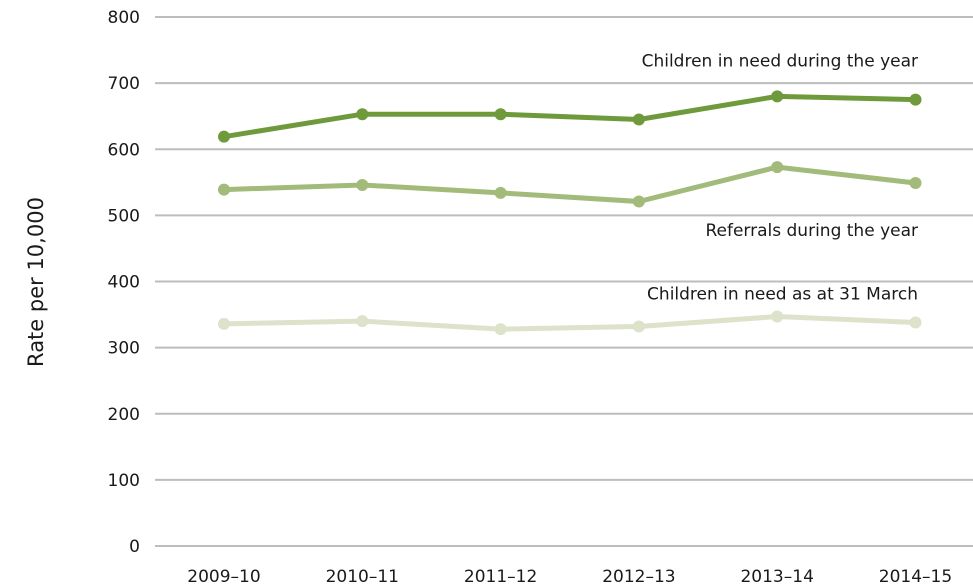  I want to click on y-tick-label: 200, so click(124, 415).